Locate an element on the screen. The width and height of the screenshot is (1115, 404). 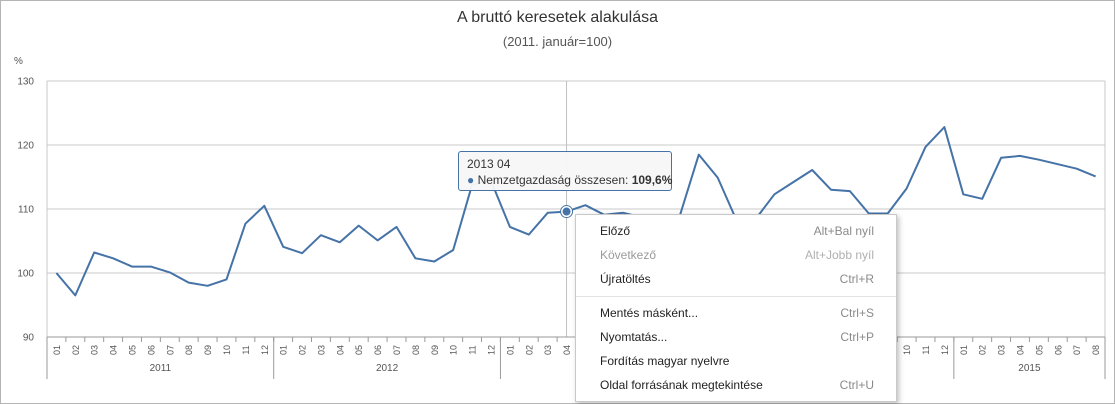
context-menu-item: Előző Alt+Bal nyíl is located at coordinates (736, 231).